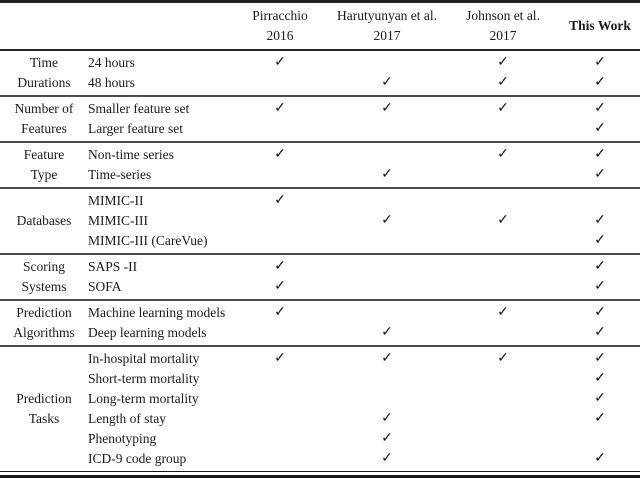  What do you see at coordinates (364, 359) in the screenshot?
I see `table-row: In-hospital mortality ✓ ✓ ✓ ✓` at bounding box center [364, 359].